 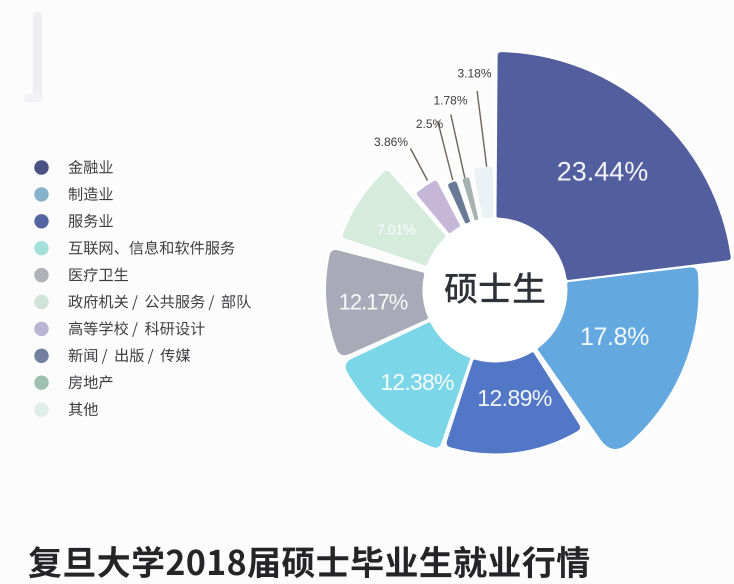 I want to click on svg-text: 12.17%, so click(x=373, y=301).